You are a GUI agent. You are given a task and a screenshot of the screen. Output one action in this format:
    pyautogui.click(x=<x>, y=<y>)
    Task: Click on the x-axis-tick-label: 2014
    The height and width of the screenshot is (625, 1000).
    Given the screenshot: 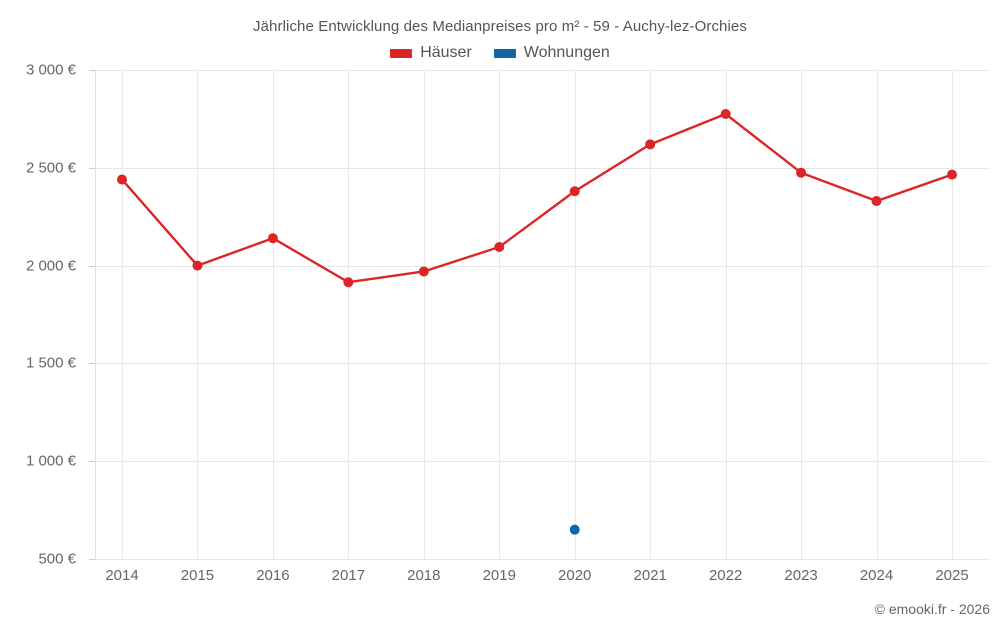 What is the action you would take?
    pyautogui.click(x=122, y=575)
    